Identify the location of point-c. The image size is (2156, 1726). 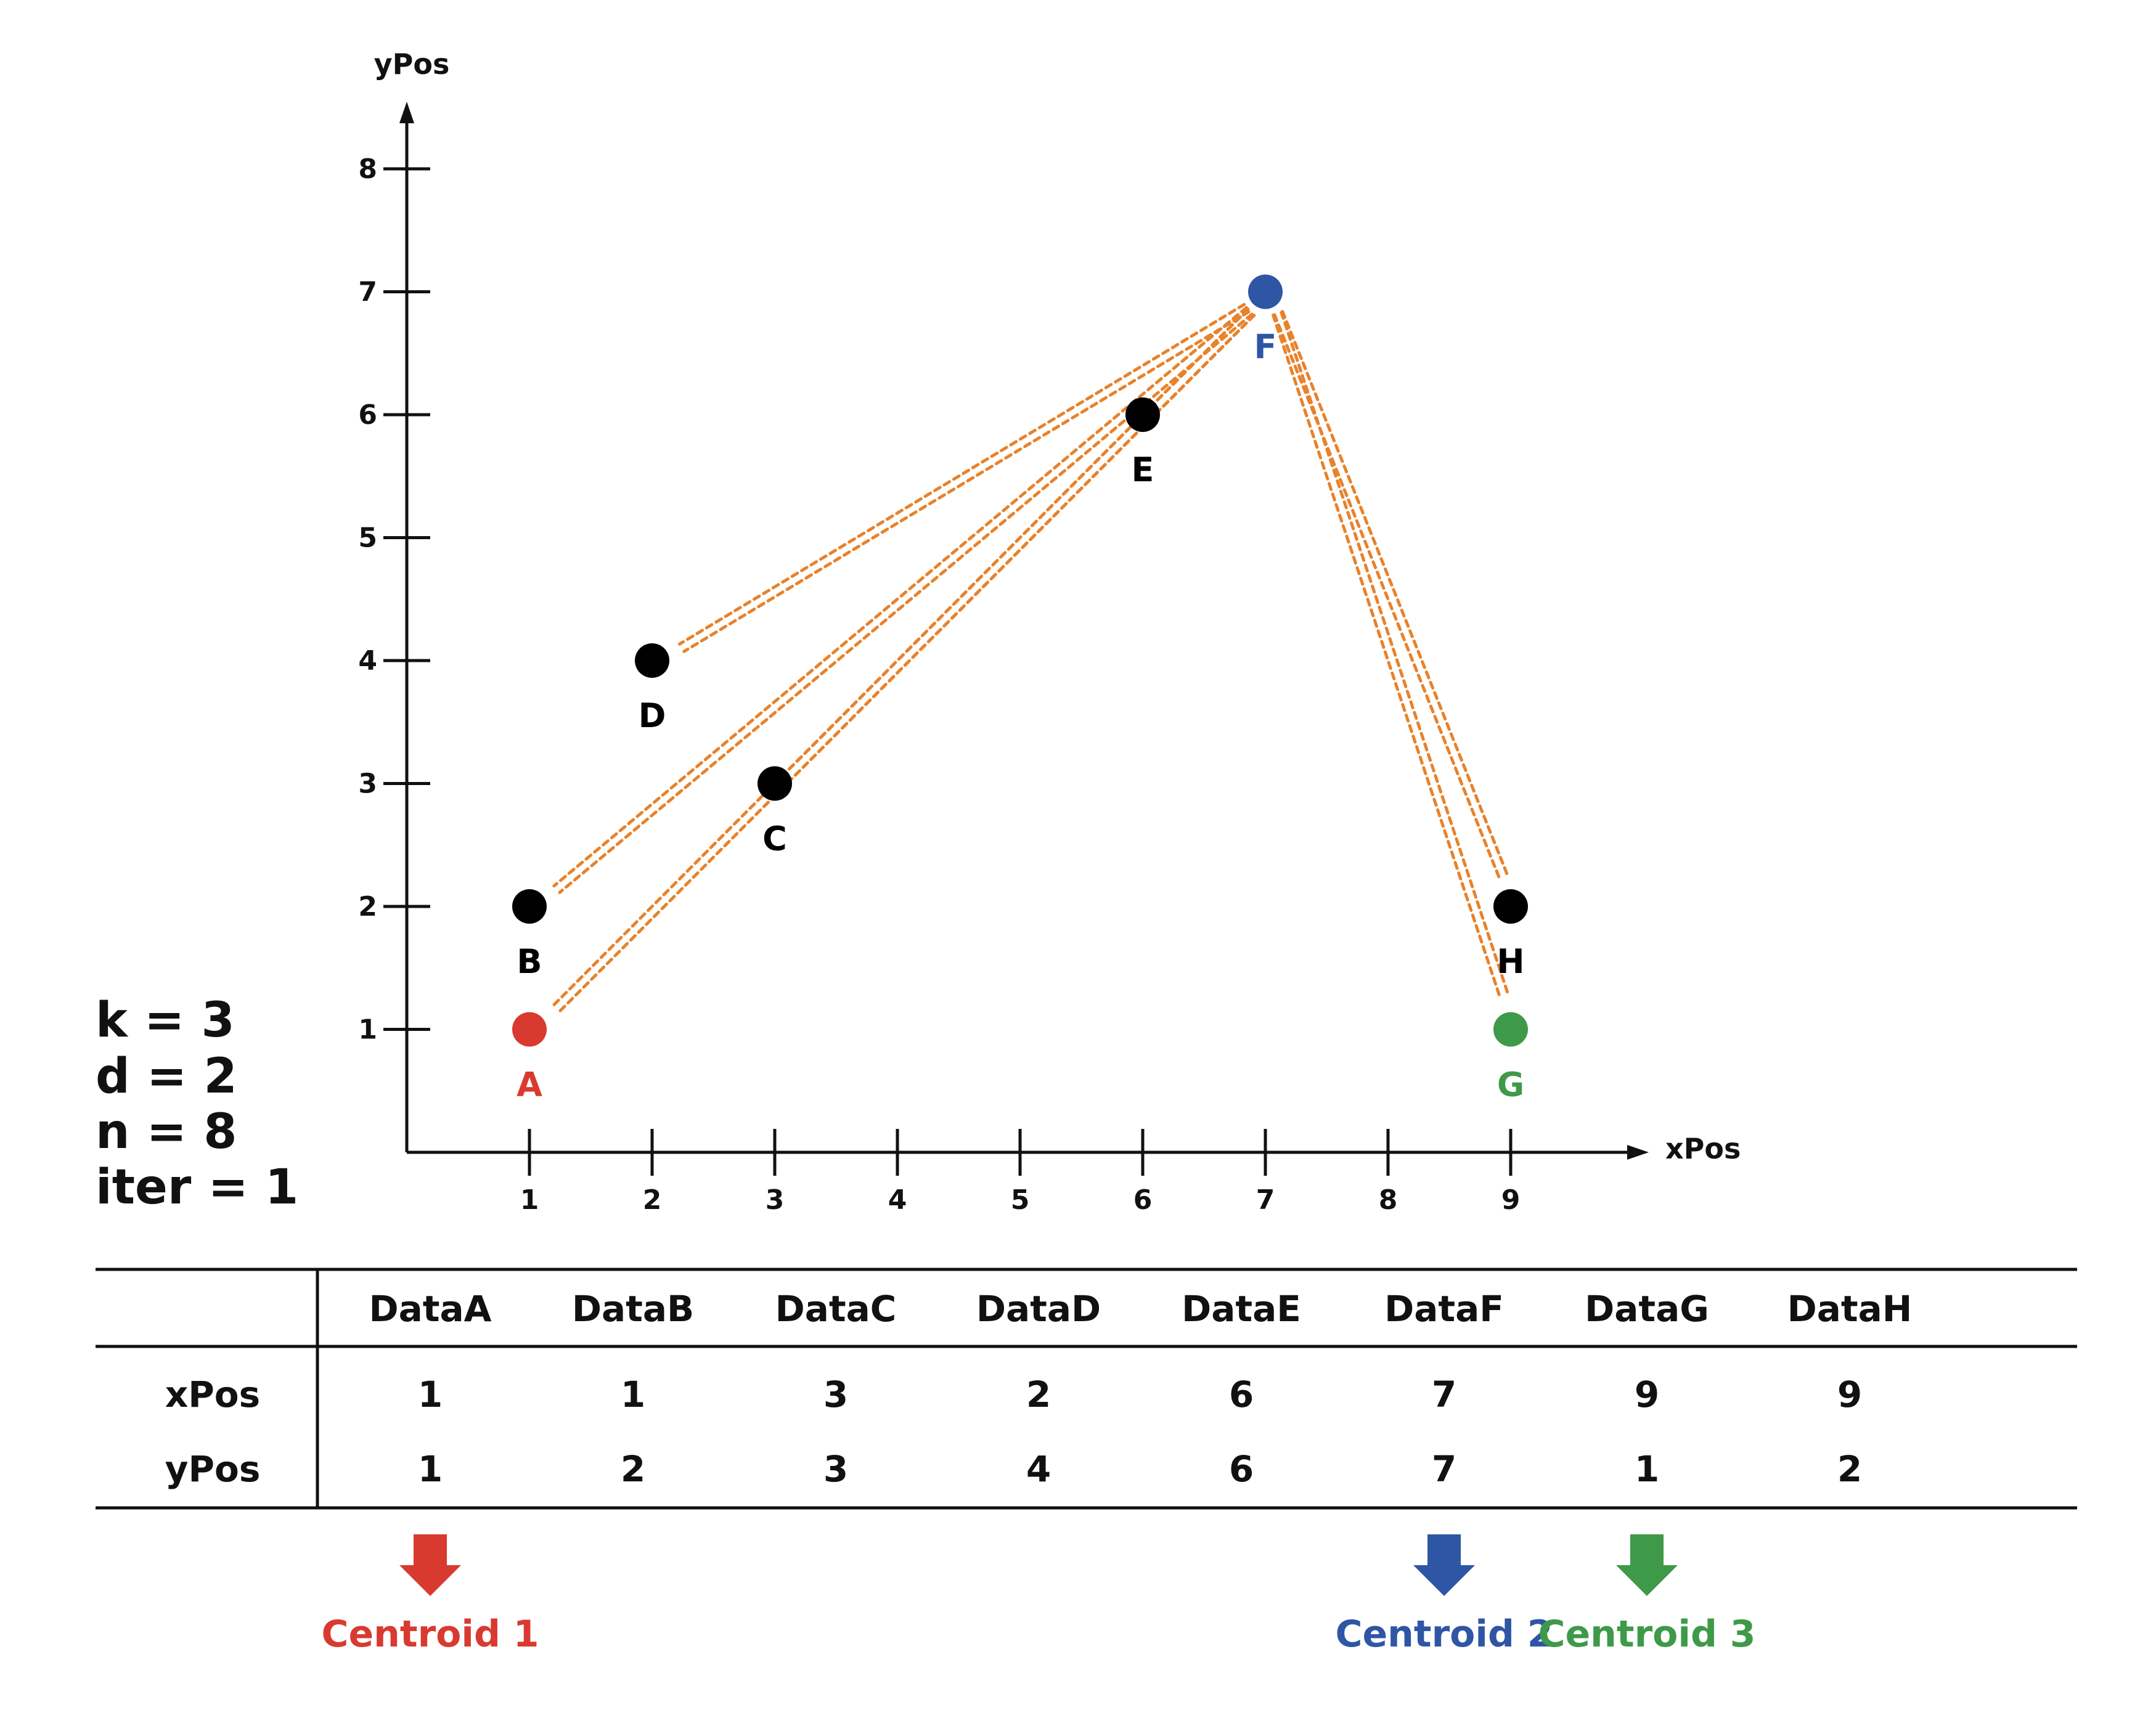
(774, 783).